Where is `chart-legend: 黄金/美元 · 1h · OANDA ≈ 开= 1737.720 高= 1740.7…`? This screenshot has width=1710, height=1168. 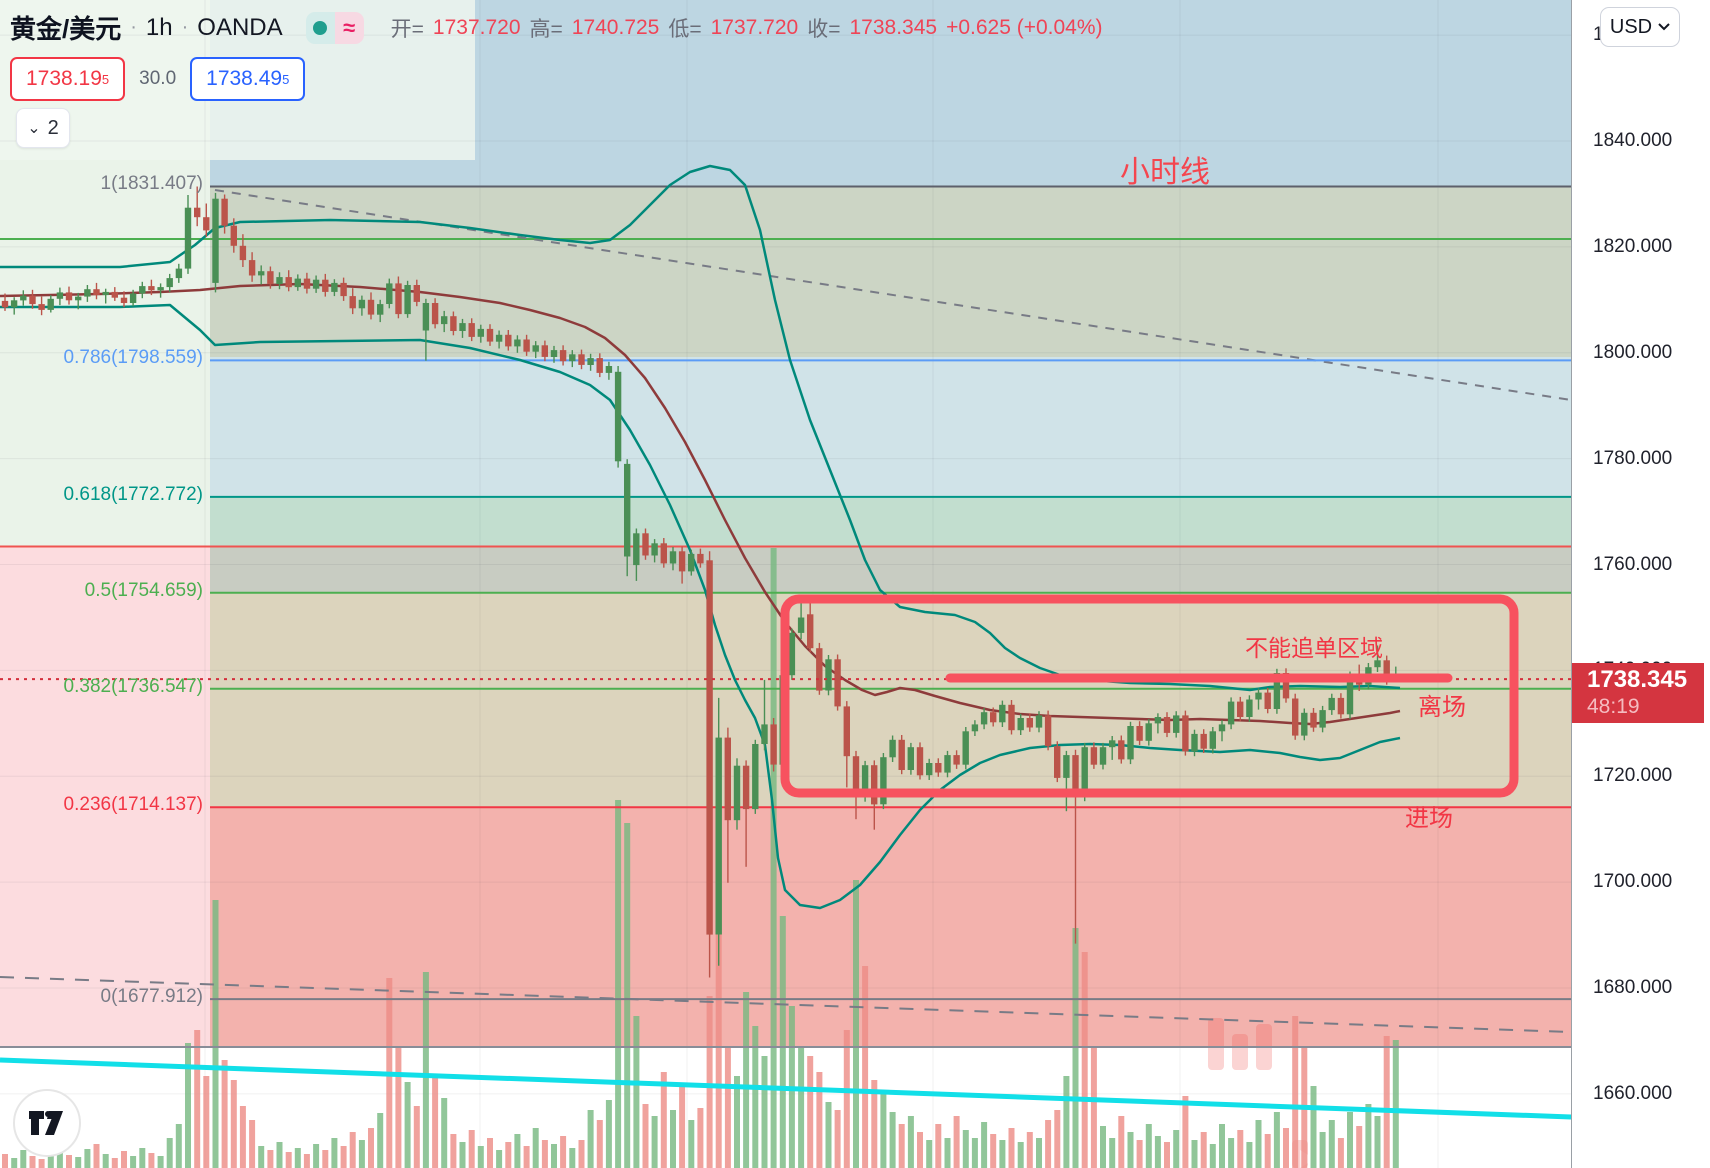 chart-legend: 黄金/美元 · 1h · OANDA ≈ 开= 1737.720 高= 1740.7… is located at coordinates (556, 27).